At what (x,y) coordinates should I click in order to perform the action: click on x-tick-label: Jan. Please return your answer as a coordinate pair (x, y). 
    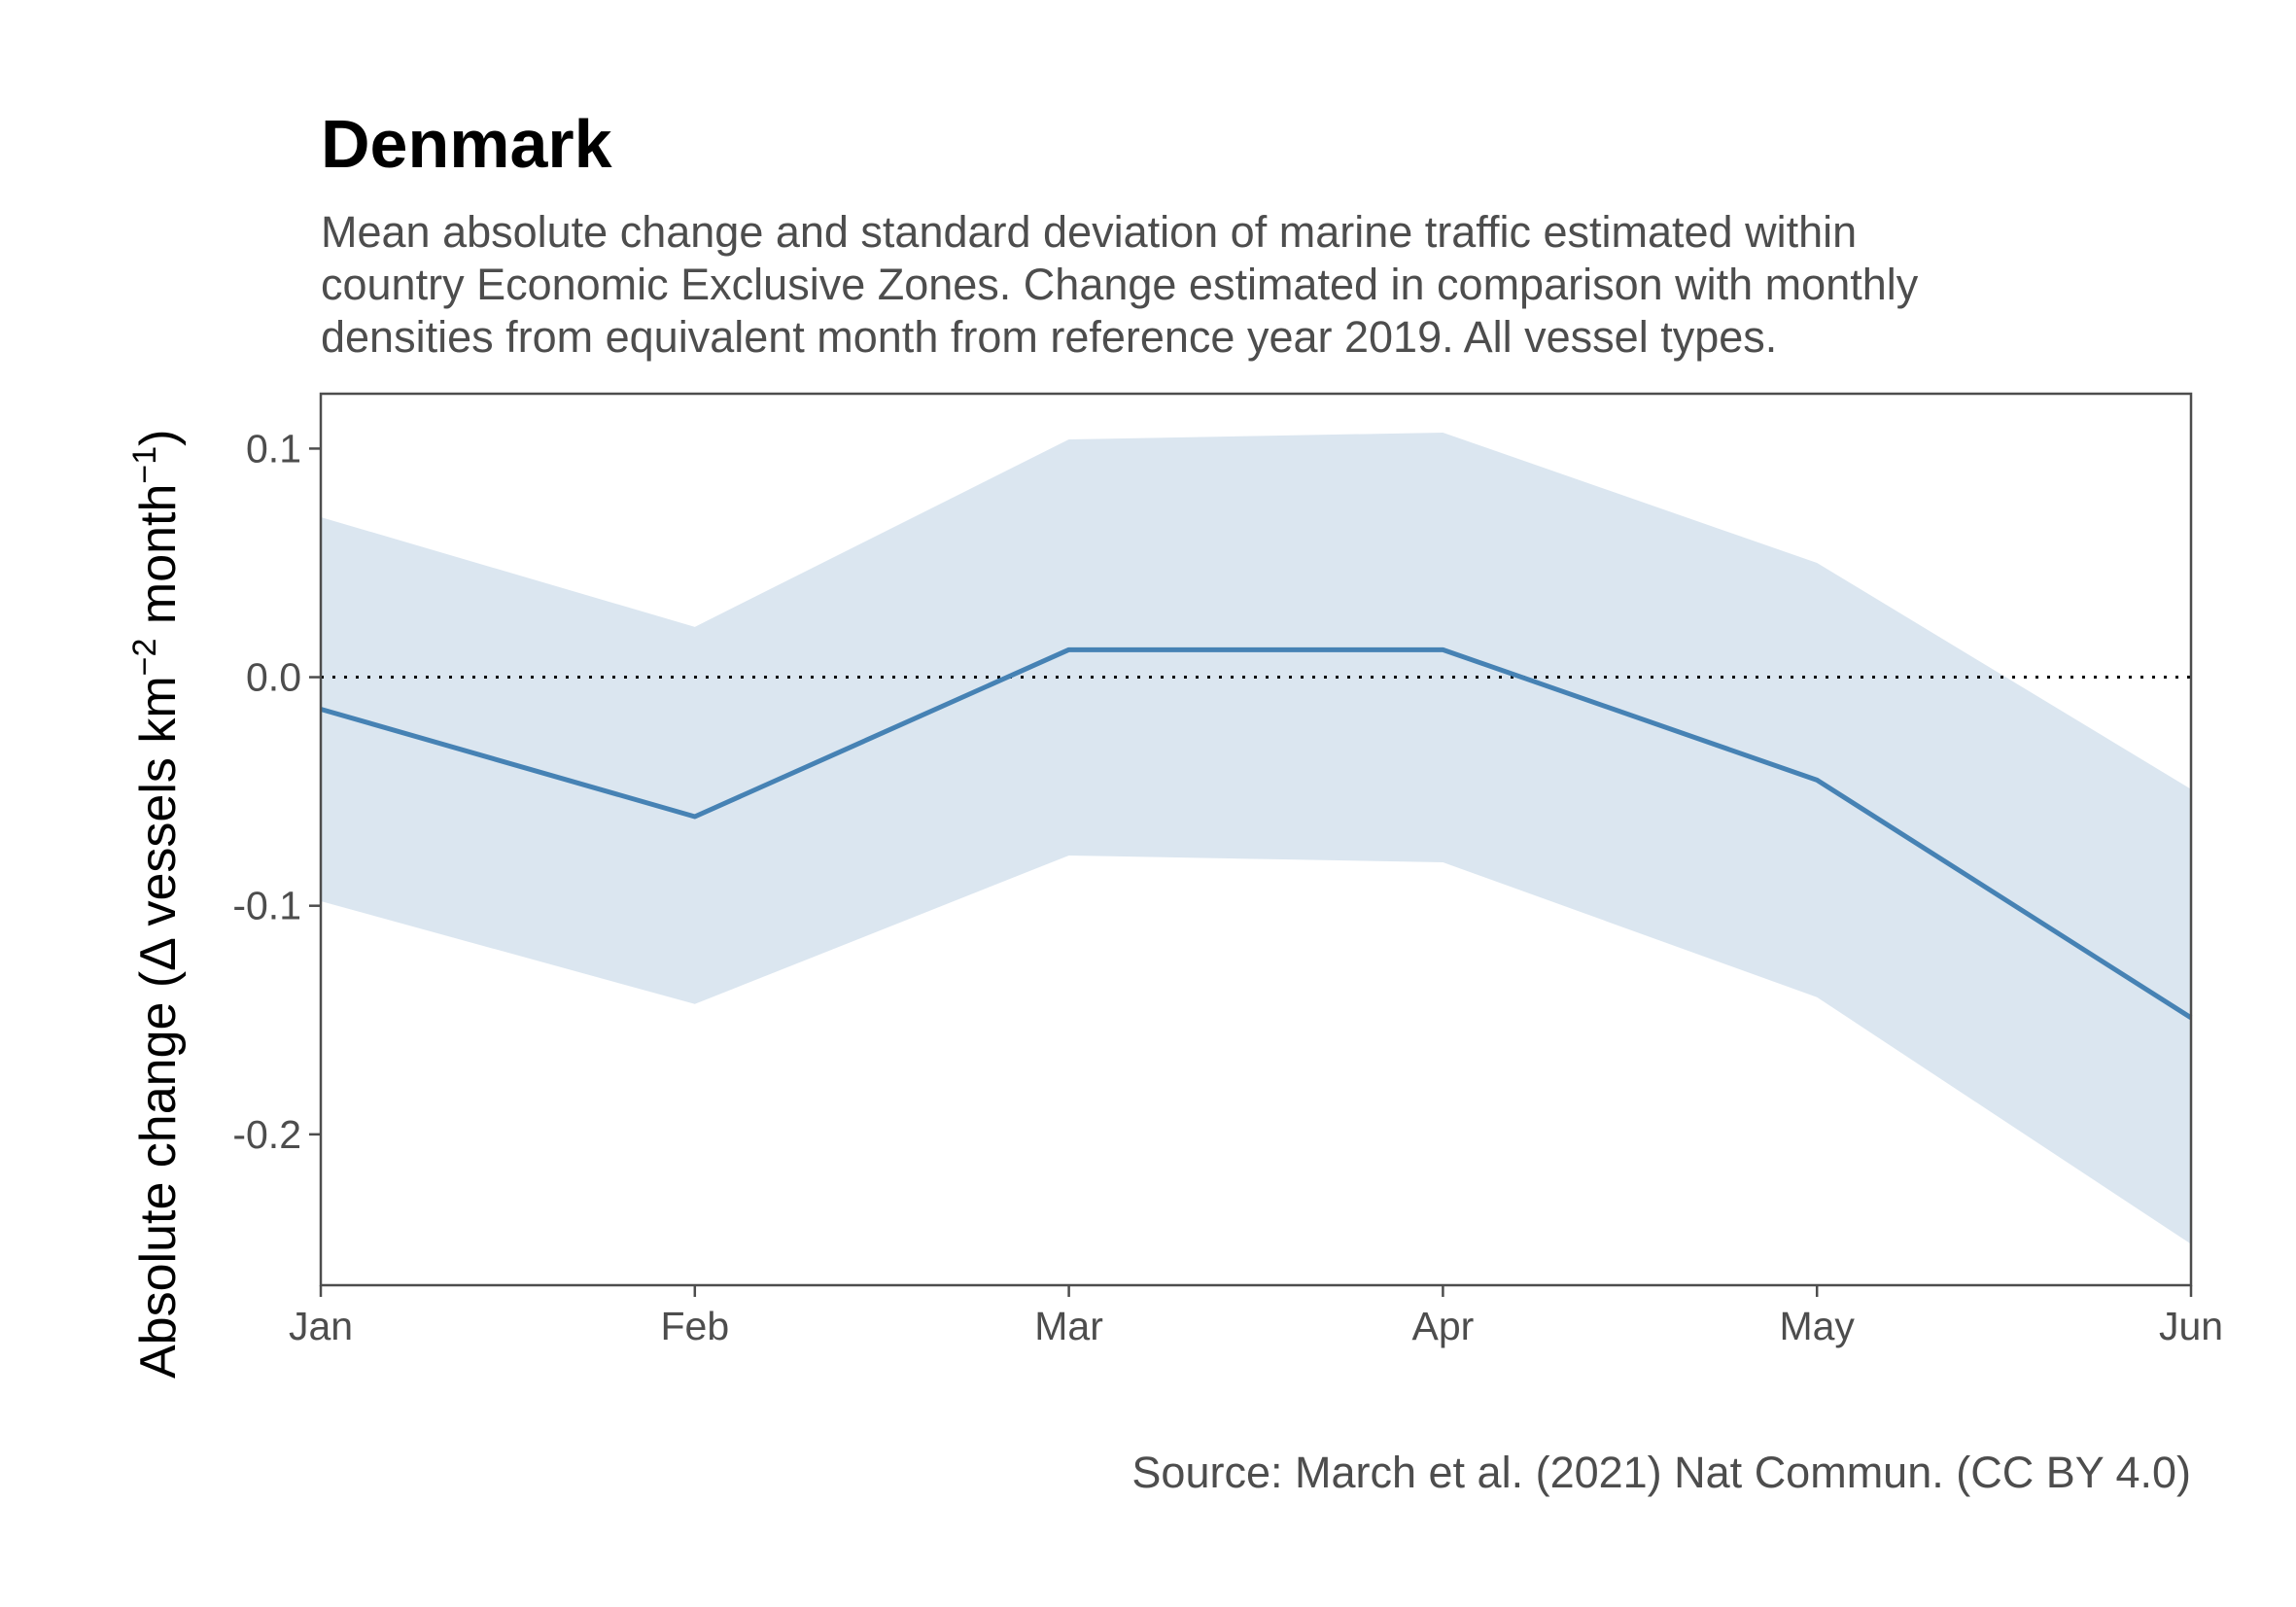
    Looking at the image, I should click on (321, 1326).